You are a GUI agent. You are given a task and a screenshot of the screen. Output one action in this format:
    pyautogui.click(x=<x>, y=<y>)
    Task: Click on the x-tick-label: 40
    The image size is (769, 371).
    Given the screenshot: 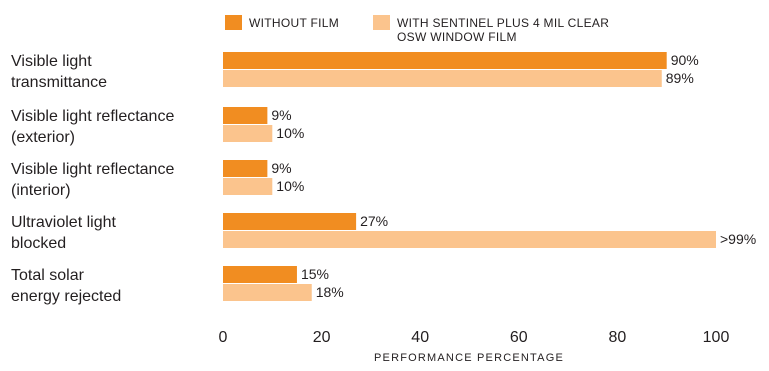 What is the action you would take?
    pyautogui.click(x=420, y=337)
    